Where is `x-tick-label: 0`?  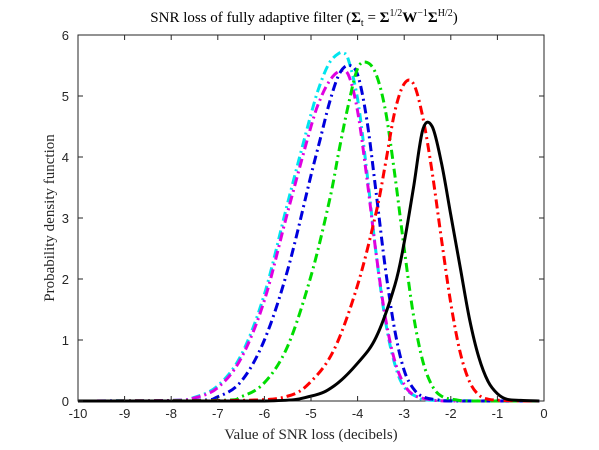 x-tick-label: 0 is located at coordinates (543, 413).